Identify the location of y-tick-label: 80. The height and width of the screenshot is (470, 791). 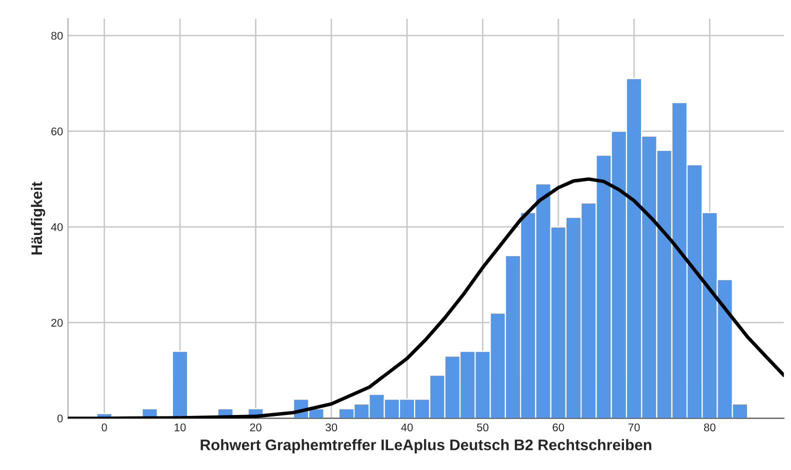
(57, 36).